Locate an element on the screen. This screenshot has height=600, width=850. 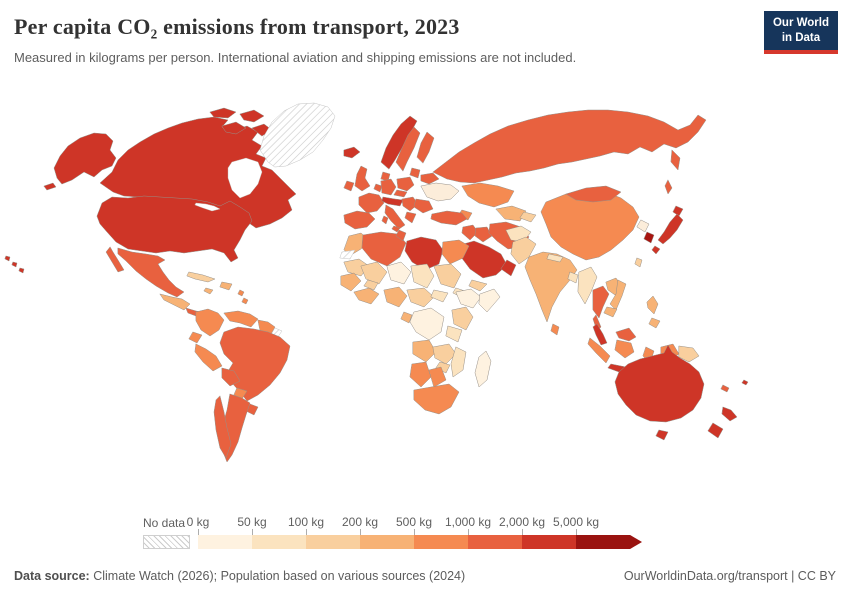
region-saudi-arabia is located at coordinates (483, 259).